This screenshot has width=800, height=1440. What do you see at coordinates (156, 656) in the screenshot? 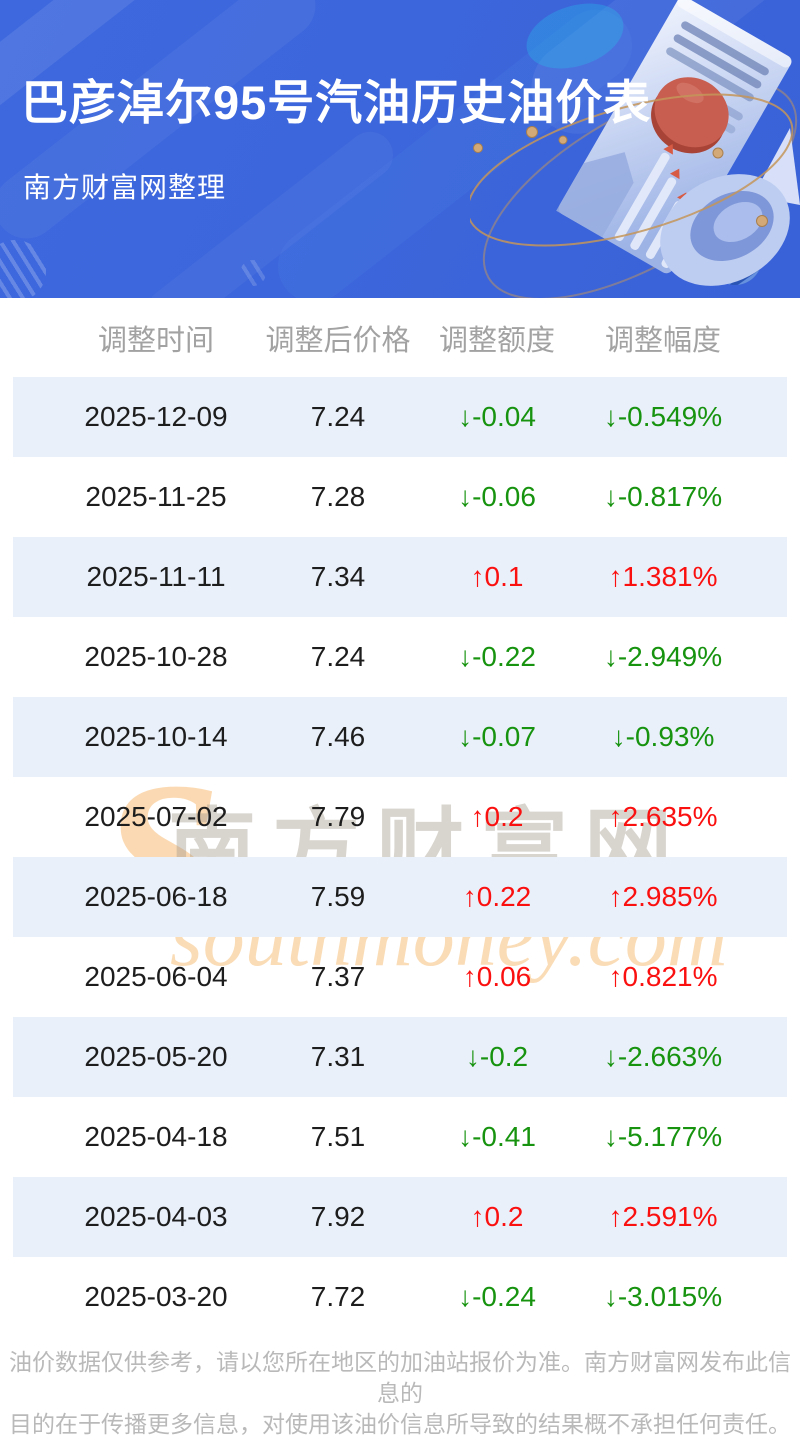
I see `row-date: 2025-10-28` at bounding box center [156, 656].